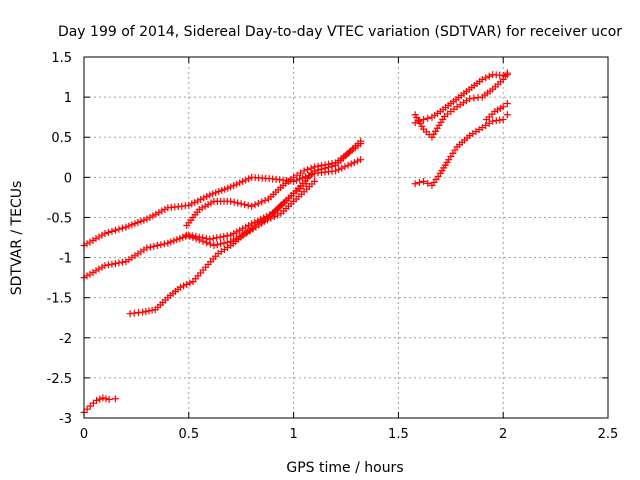 This screenshot has height=480, width=640. What do you see at coordinates (65, 419) in the screenshot?
I see `y-tick-label: -3` at bounding box center [65, 419].